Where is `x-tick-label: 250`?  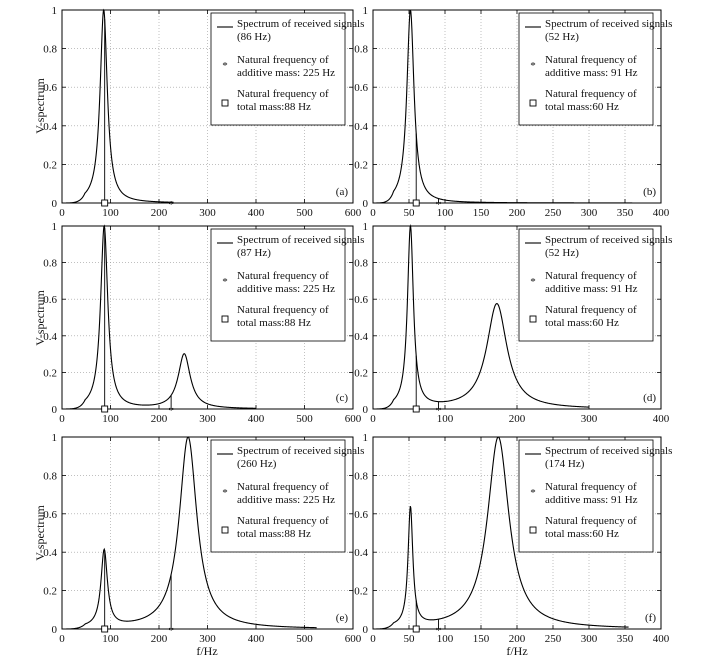
x-tick-label: 250 is located at coordinates (553, 639).